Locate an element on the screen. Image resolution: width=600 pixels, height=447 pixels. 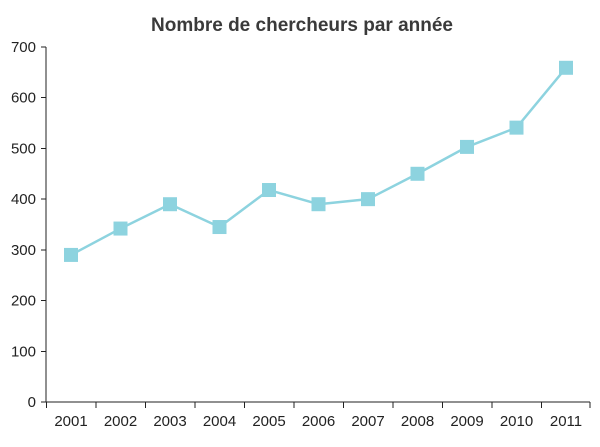
data-point-2007 is located at coordinates (368, 199).